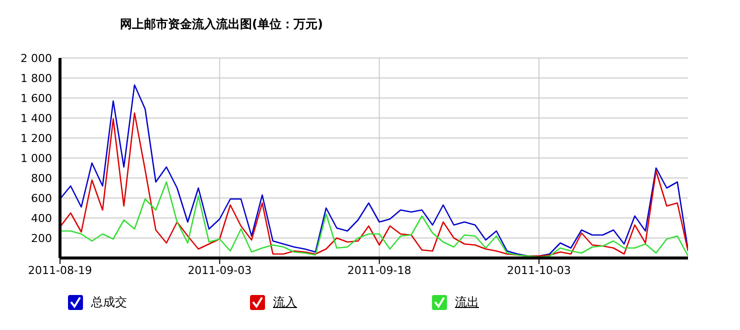 Image resolution: width=740 pixels, height=330 pixels. What do you see at coordinates (41, 178) in the screenshot?
I see `y-tick-label: 800` at bounding box center [41, 178].